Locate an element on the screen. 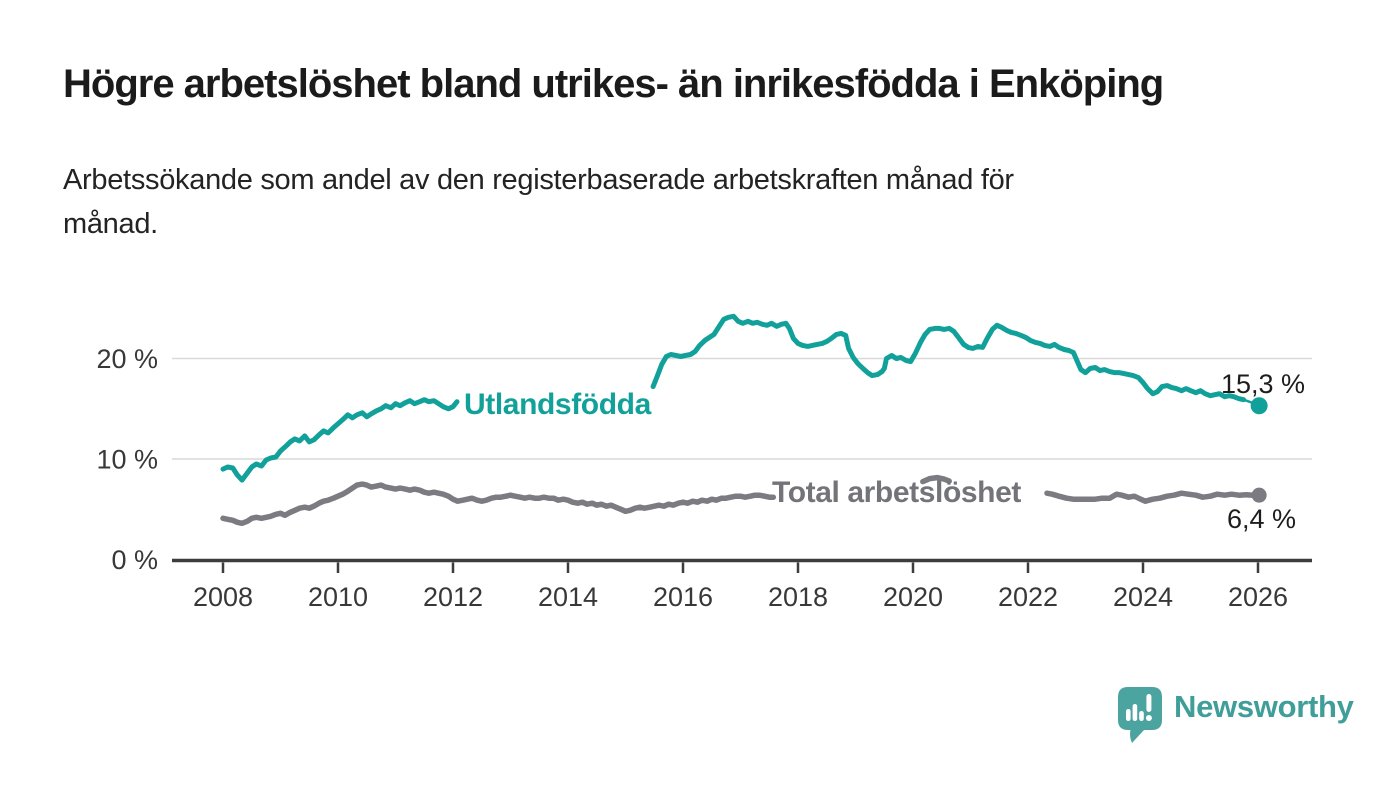  x-tick-label: 2020 is located at coordinates (913, 597).